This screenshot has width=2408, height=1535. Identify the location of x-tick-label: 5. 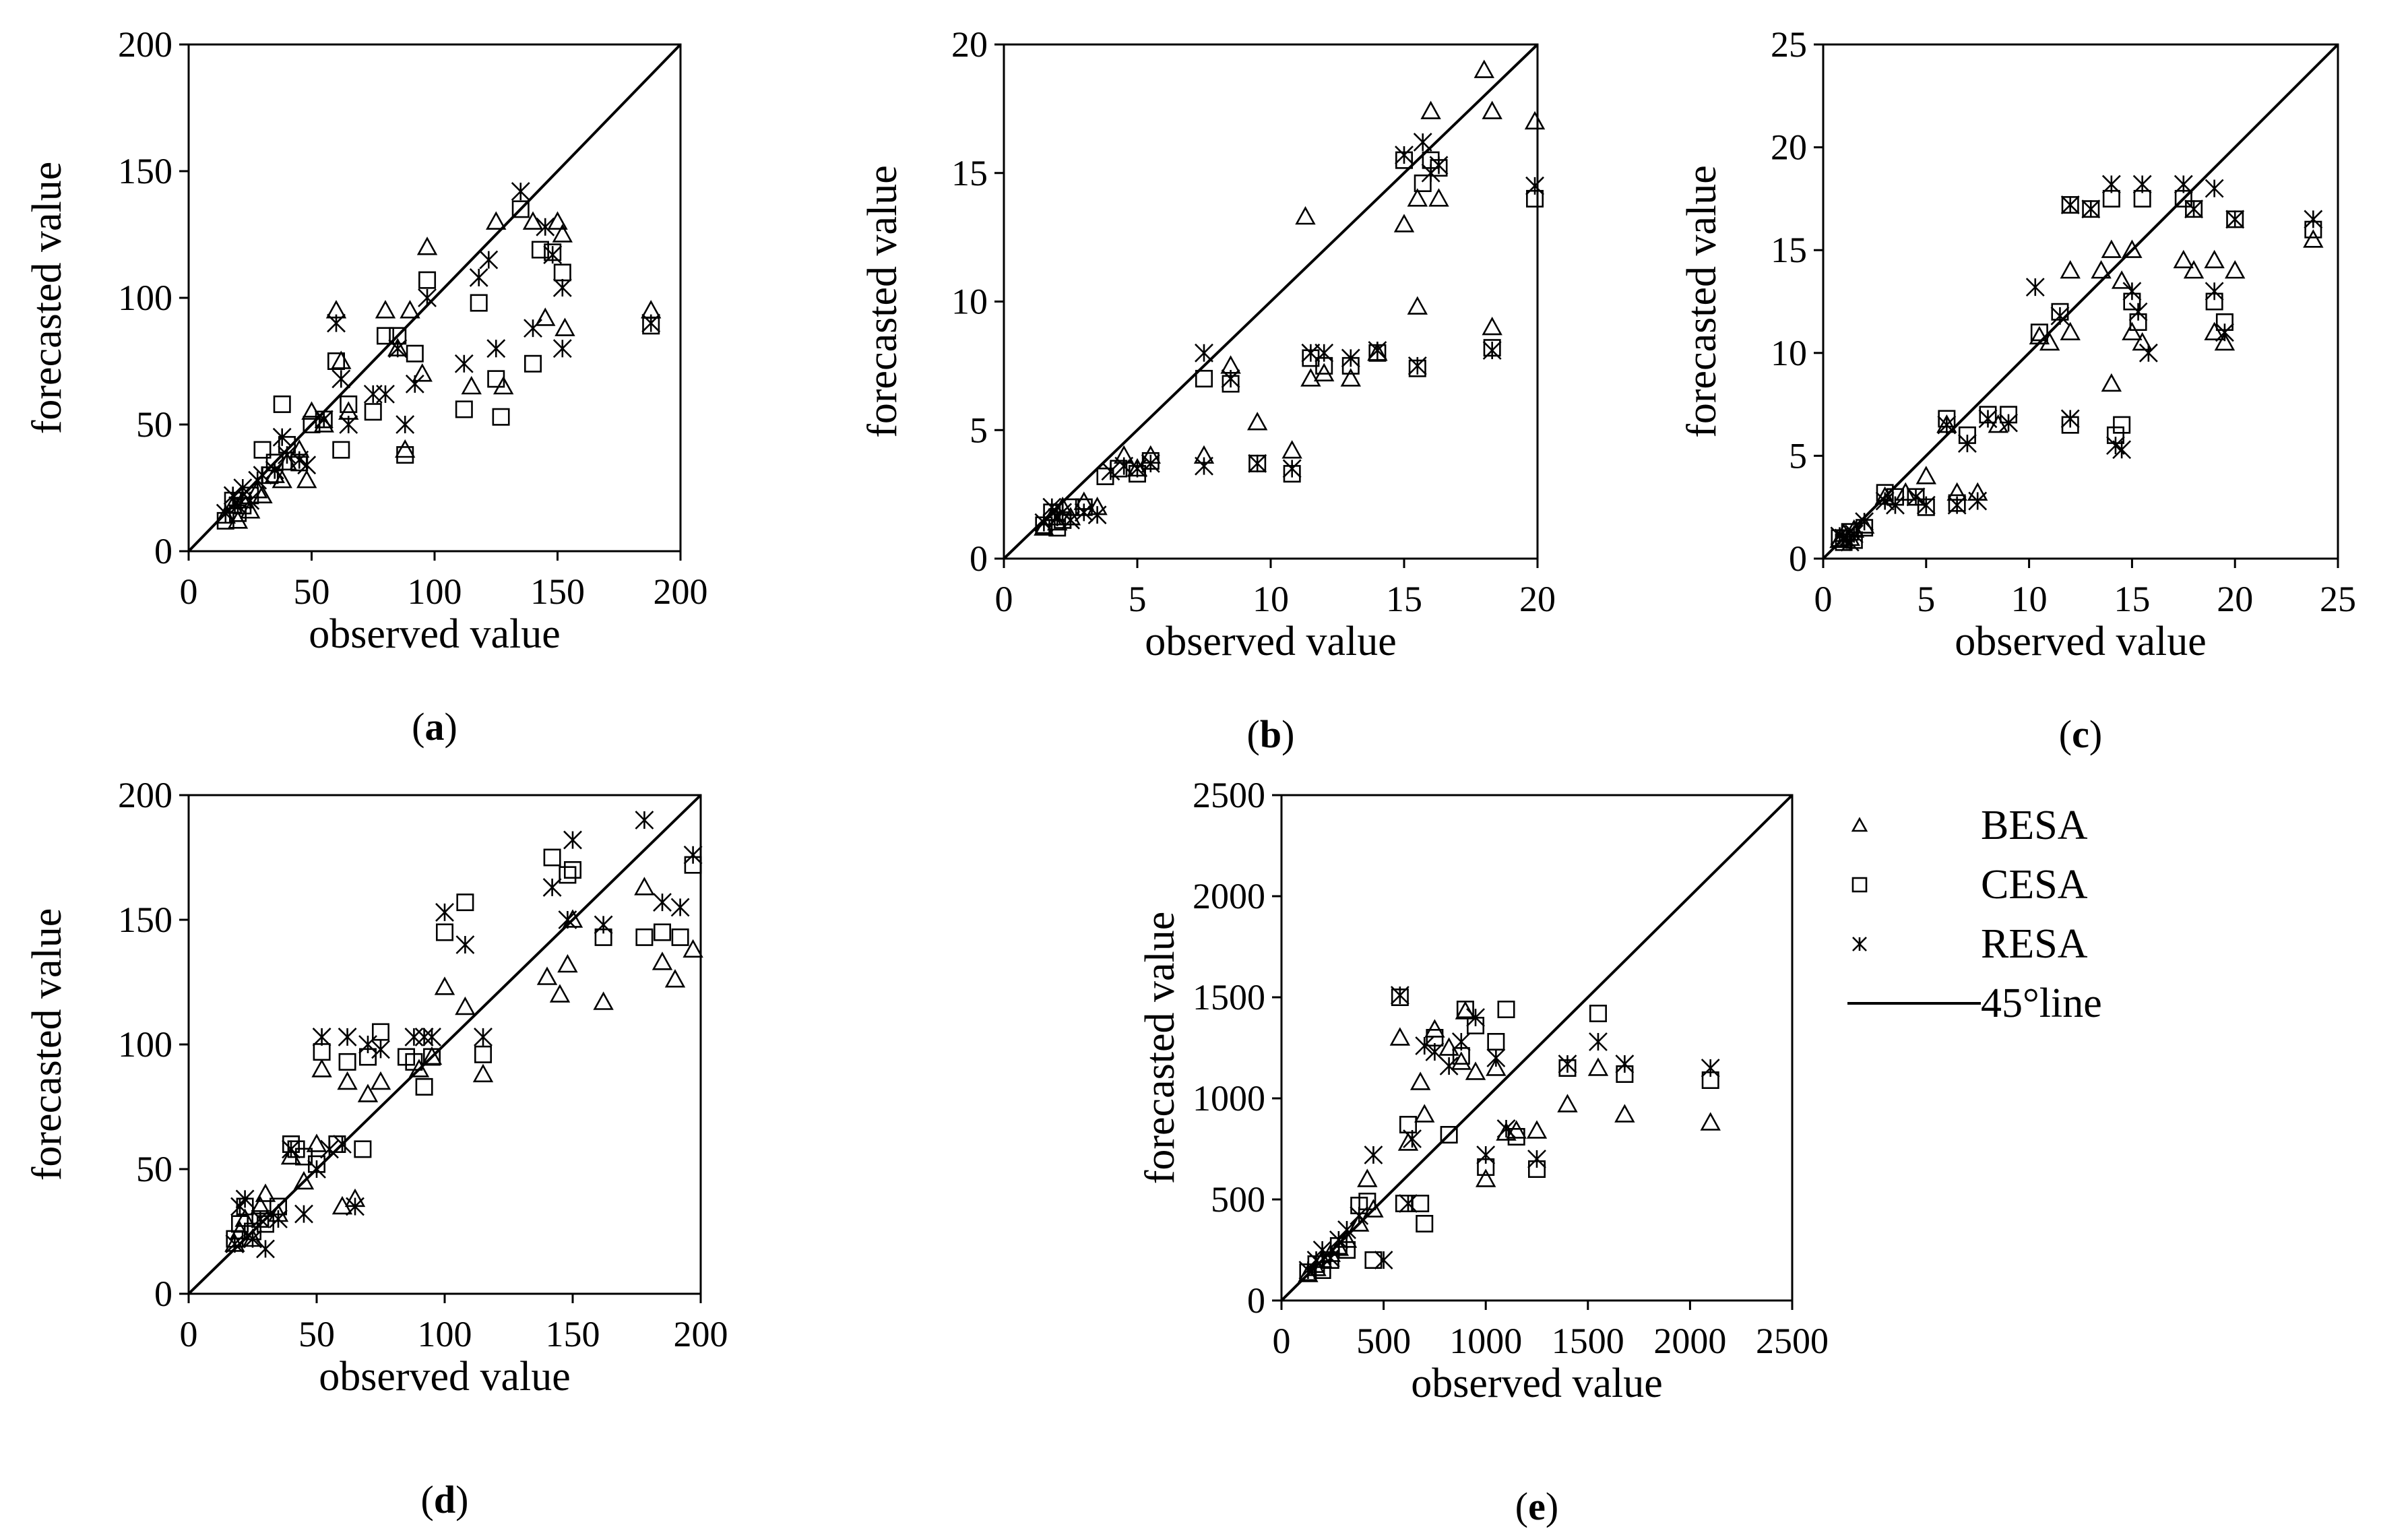
(1138, 599).